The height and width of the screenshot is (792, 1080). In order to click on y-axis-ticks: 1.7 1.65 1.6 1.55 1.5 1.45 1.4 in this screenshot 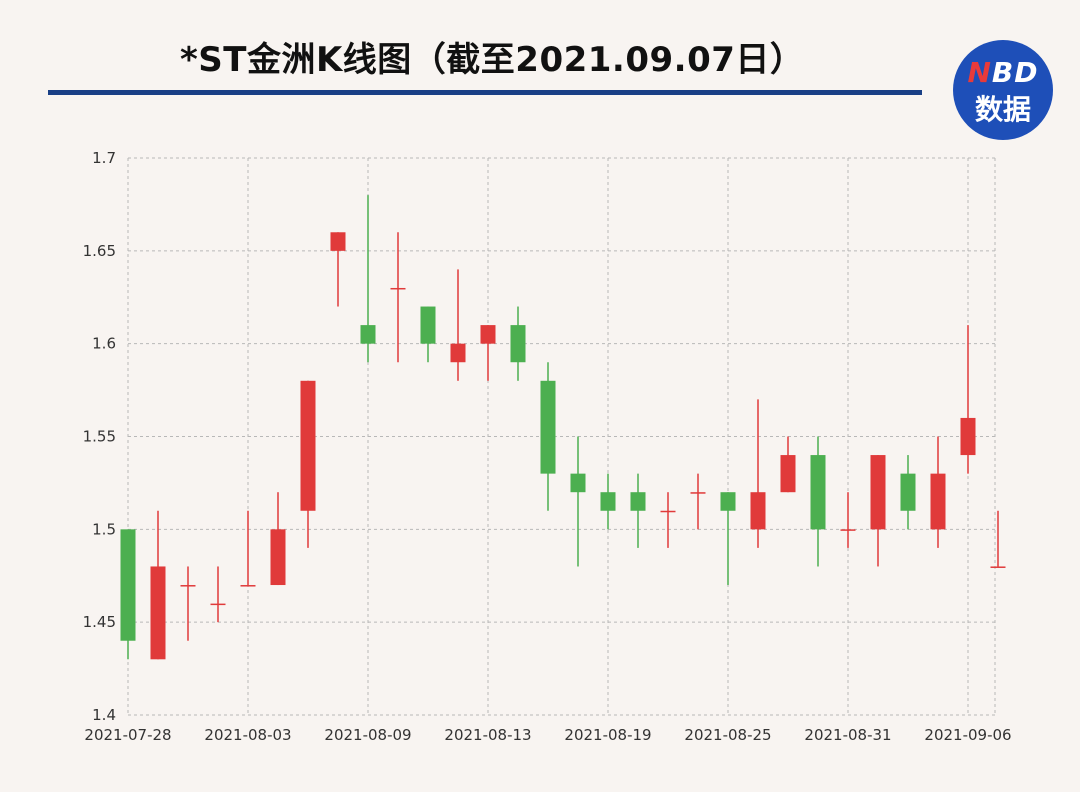, I will do `click(99, 436)`.